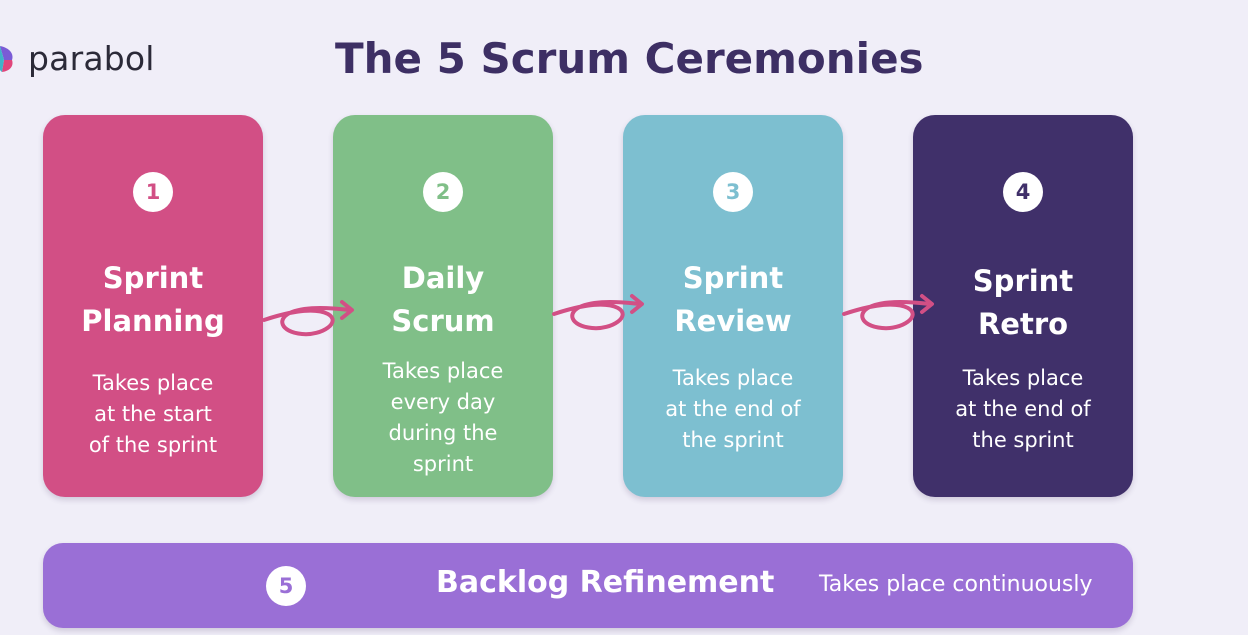  I want to click on step-number-badge: 4, so click(1023, 192).